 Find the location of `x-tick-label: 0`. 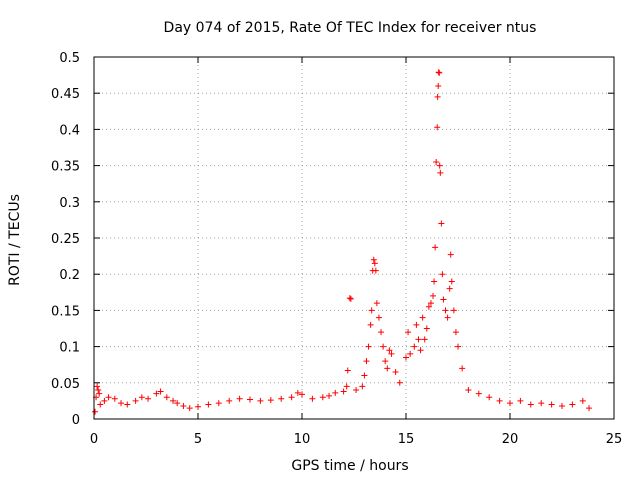

x-tick-label: 0 is located at coordinates (94, 439).